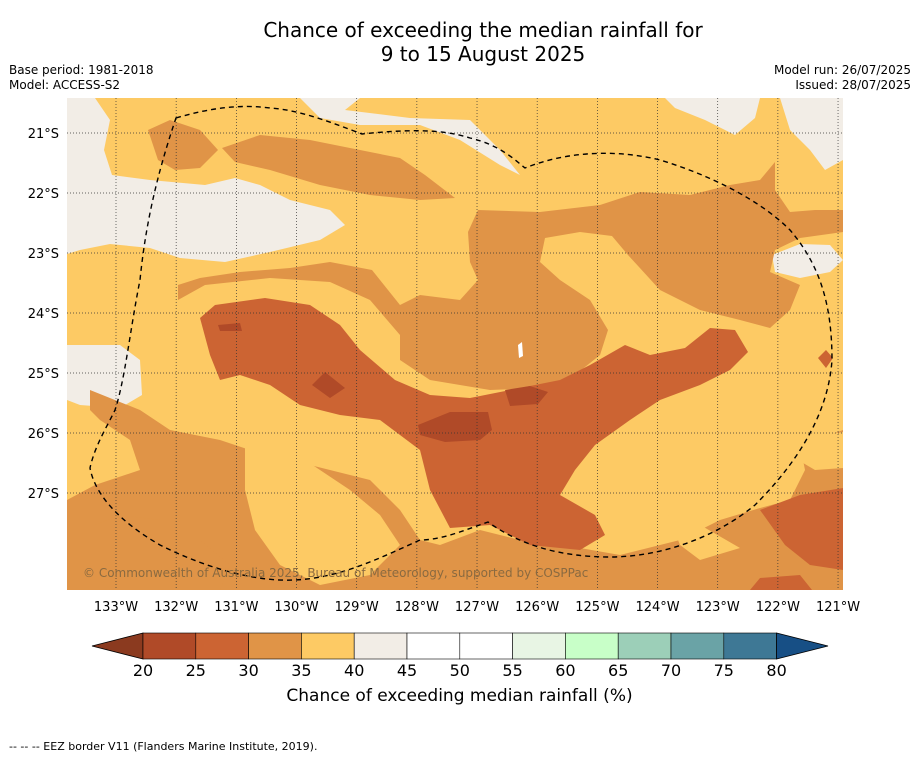  I want to click on lon-tick-label: 126°W, so click(537, 607).